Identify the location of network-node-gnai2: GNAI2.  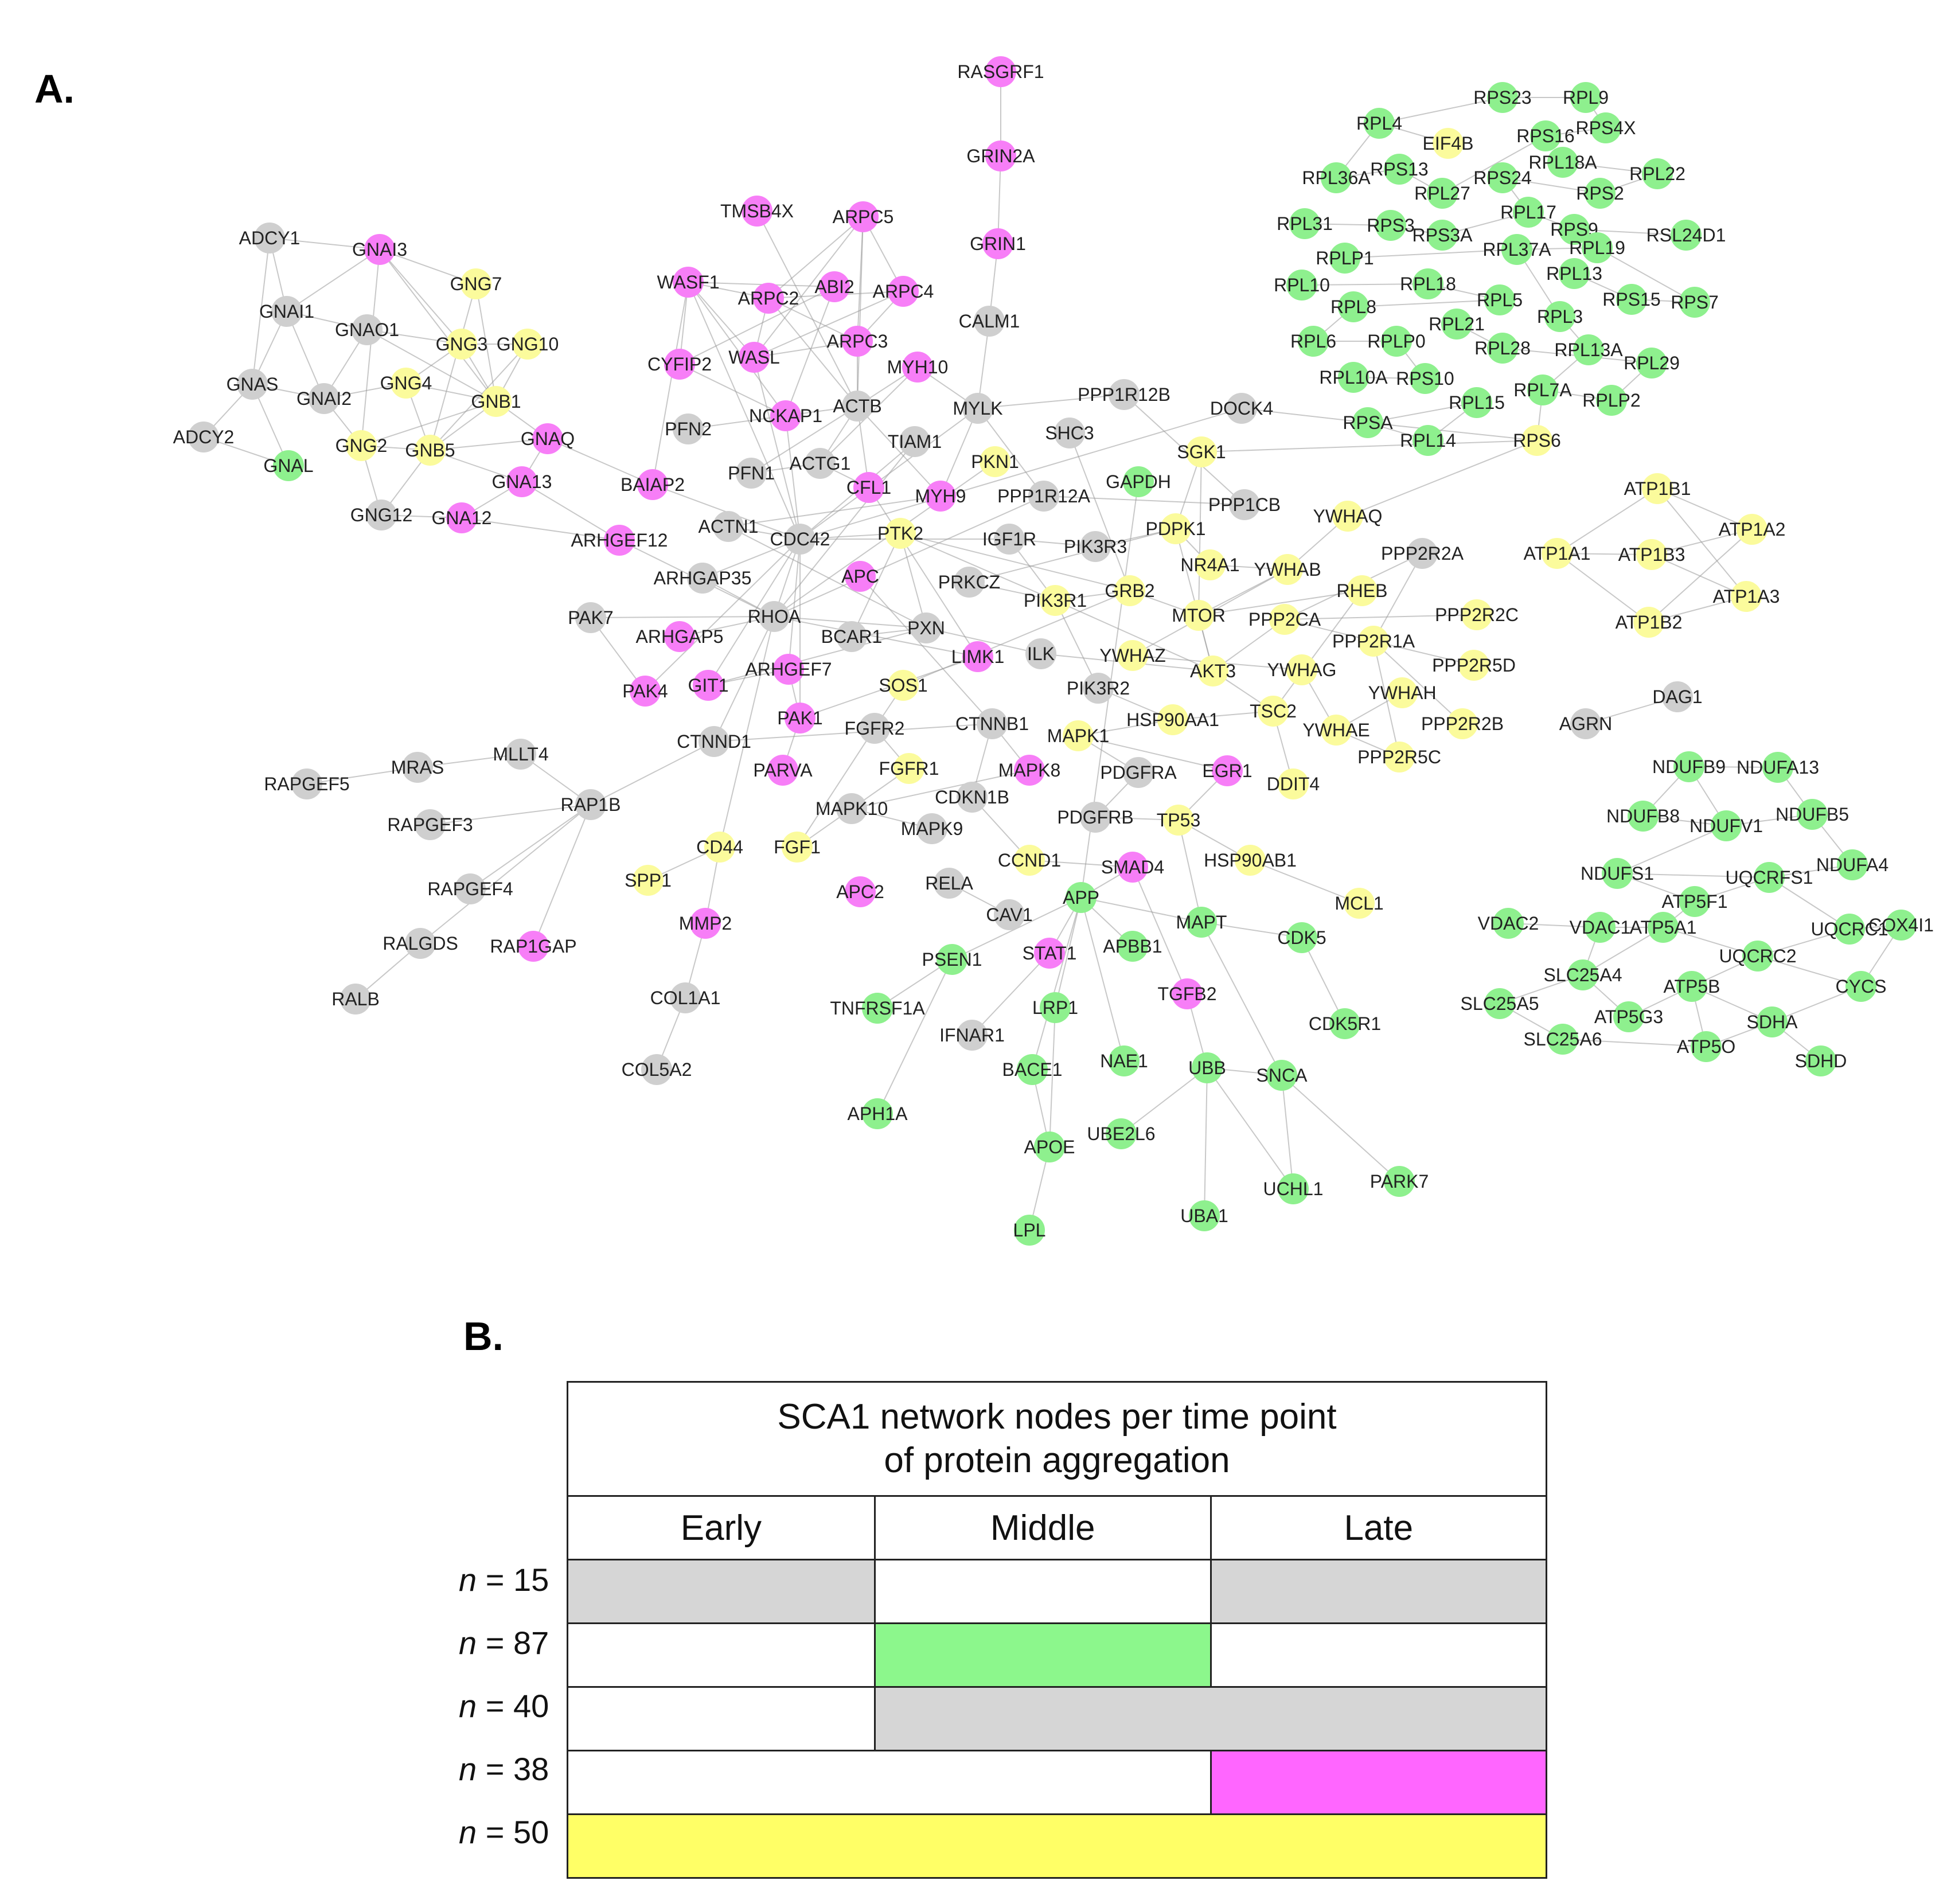
(324, 399).